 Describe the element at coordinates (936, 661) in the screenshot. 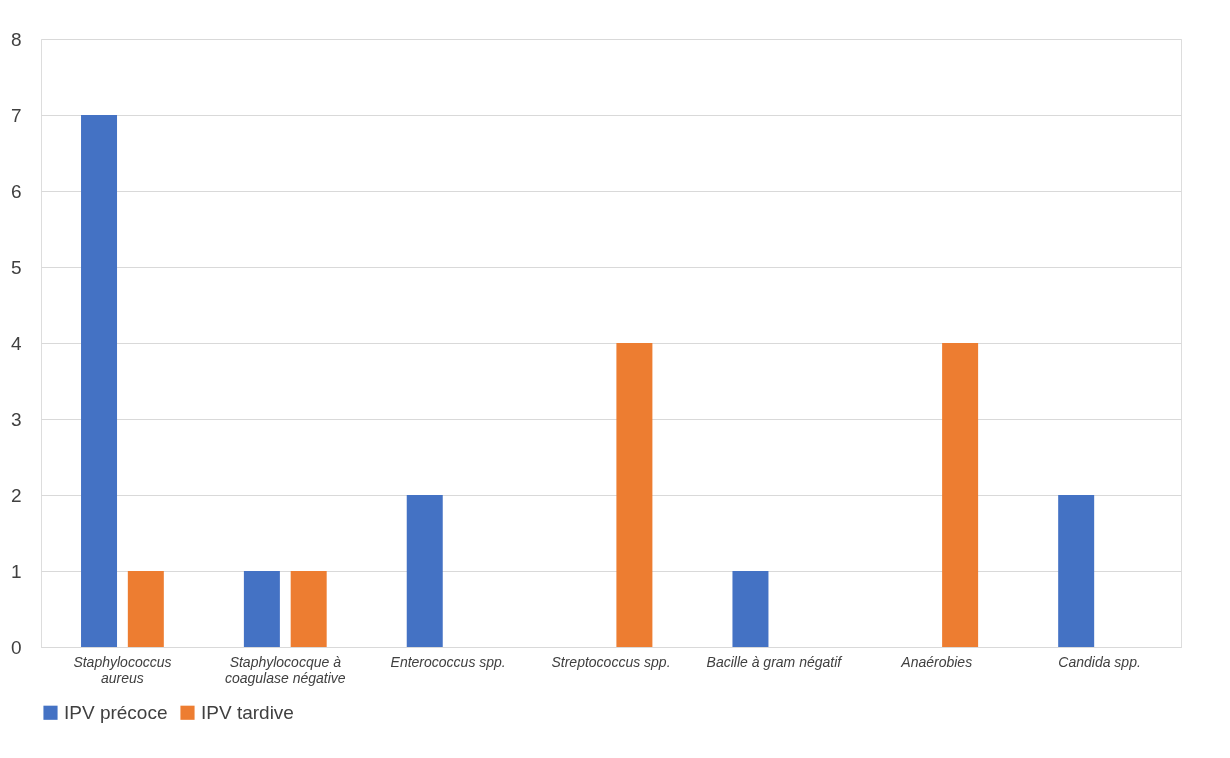

I see `x-tick-label: Anaérobies` at that location.